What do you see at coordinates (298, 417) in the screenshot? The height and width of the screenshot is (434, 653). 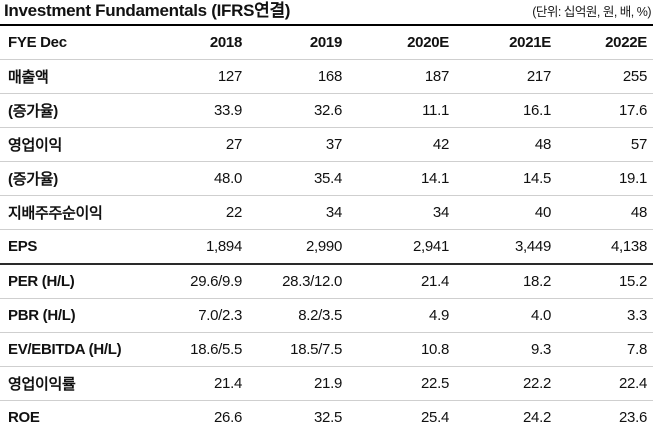 I see `value-cell: 32.5` at bounding box center [298, 417].